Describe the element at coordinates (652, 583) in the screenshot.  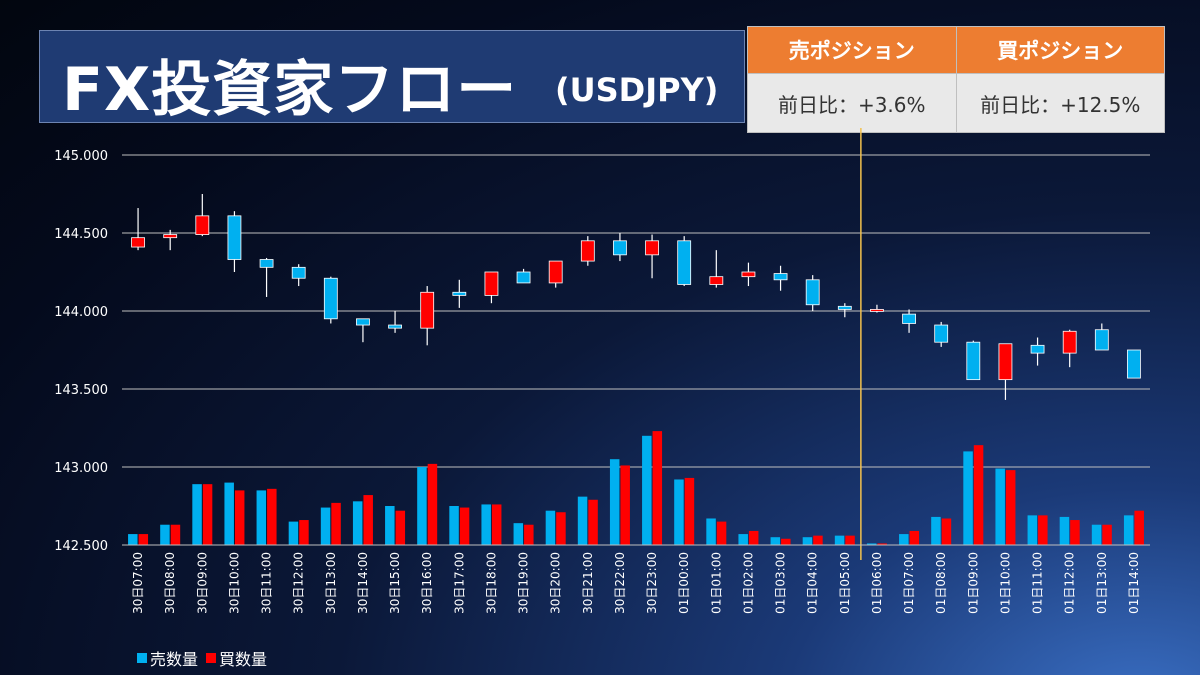
I see `x-tick-label: 30日23:00` at that location.